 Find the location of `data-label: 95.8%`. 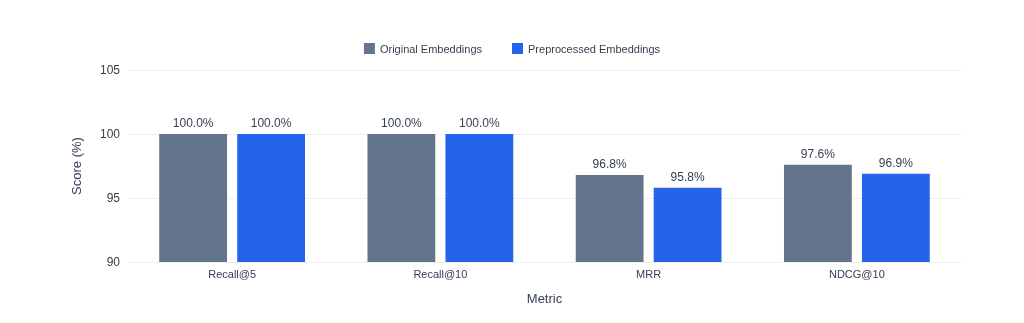

data-label: 95.8% is located at coordinates (687, 176).